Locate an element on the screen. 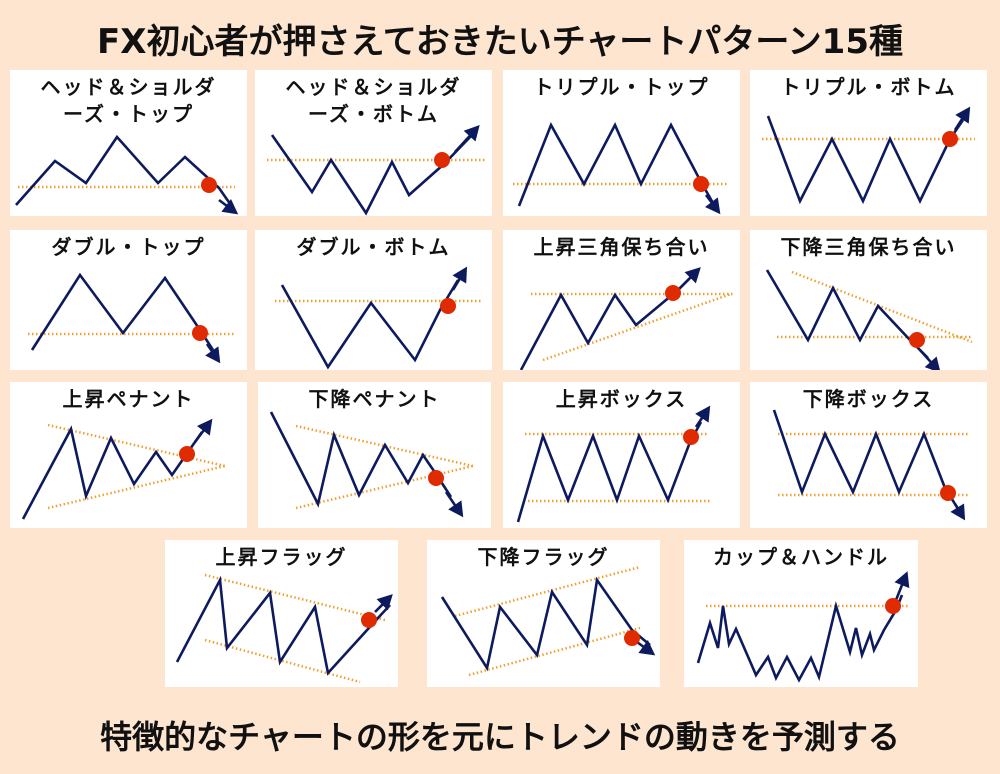 The image size is (1000, 774). pattern-panel: 上昇フラッグ is located at coordinates (281, 613).